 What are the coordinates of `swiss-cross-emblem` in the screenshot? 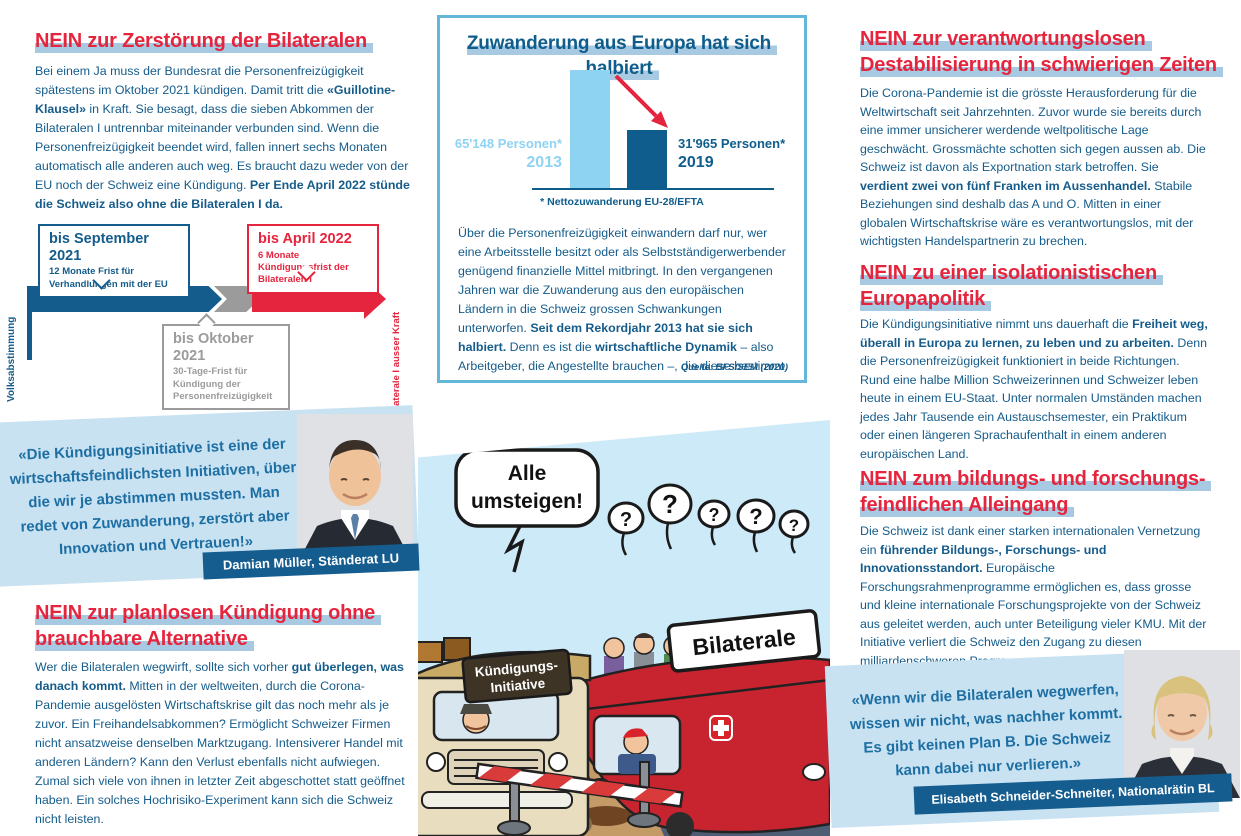 It's located at (721, 728).